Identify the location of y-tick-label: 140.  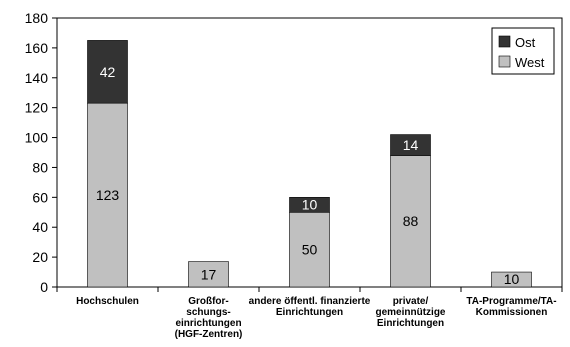
(37, 78).